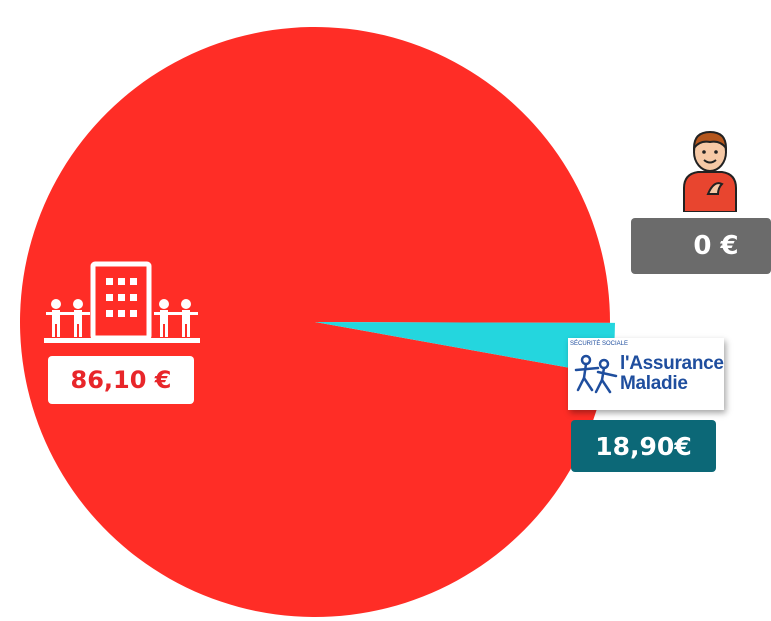  I want to click on patient-value-label: 0 €, so click(701, 246).